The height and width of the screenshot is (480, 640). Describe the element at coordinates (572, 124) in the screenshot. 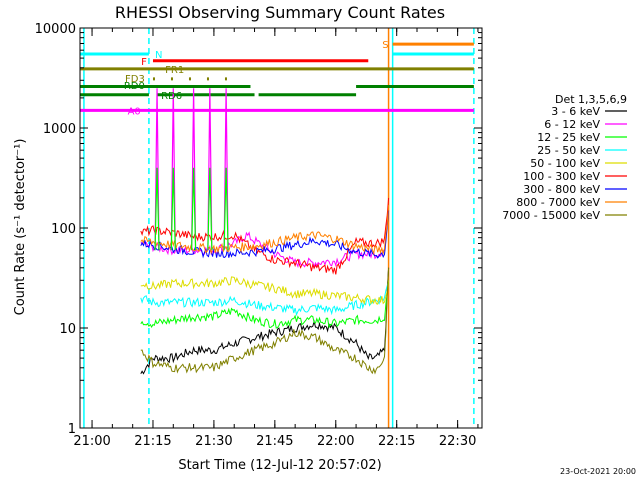

I see `legend-label-1: 6 - 12 keV` at that location.